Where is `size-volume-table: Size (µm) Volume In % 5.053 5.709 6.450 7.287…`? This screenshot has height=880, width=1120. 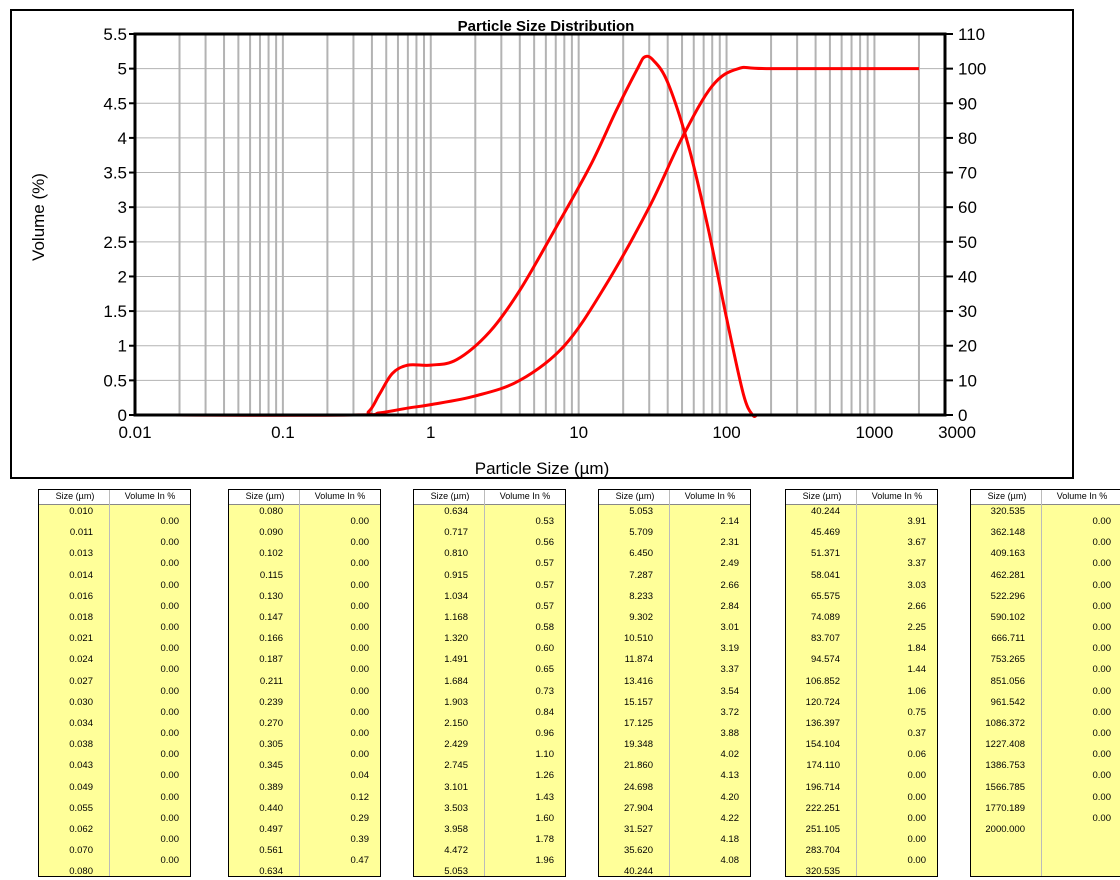
size-volume-table: Size (µm) Volume In % 5.053 5.709 6.450 7.287… is located at coordinates (674, 683).